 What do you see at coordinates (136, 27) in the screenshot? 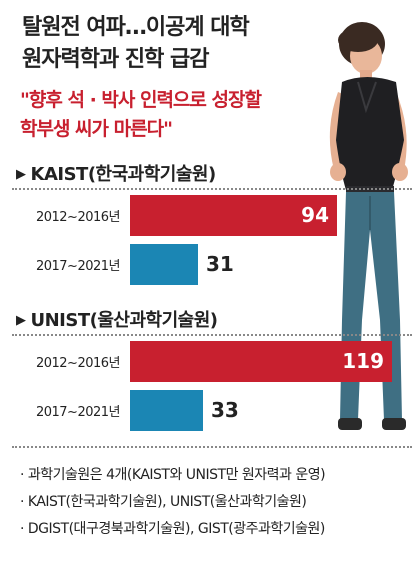
I see `headline-line-1: 탈원전 여파…이공계 대학` at bounding box center [136, 27].